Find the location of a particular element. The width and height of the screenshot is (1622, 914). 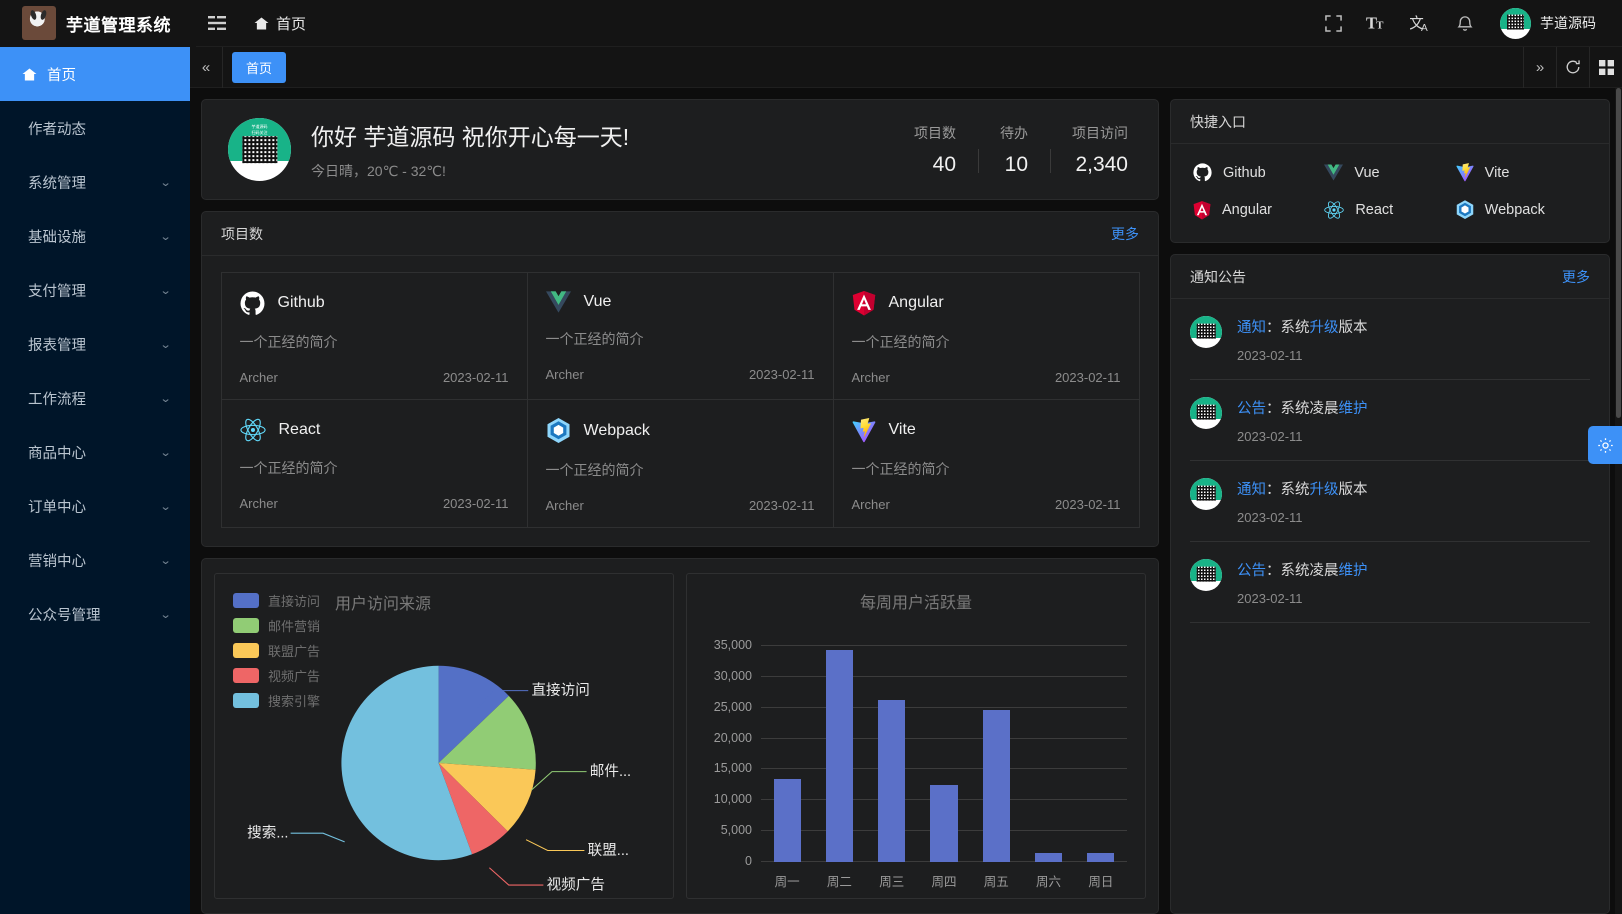

project-date: 2023-02-11 is located at coordinates (781, 505).